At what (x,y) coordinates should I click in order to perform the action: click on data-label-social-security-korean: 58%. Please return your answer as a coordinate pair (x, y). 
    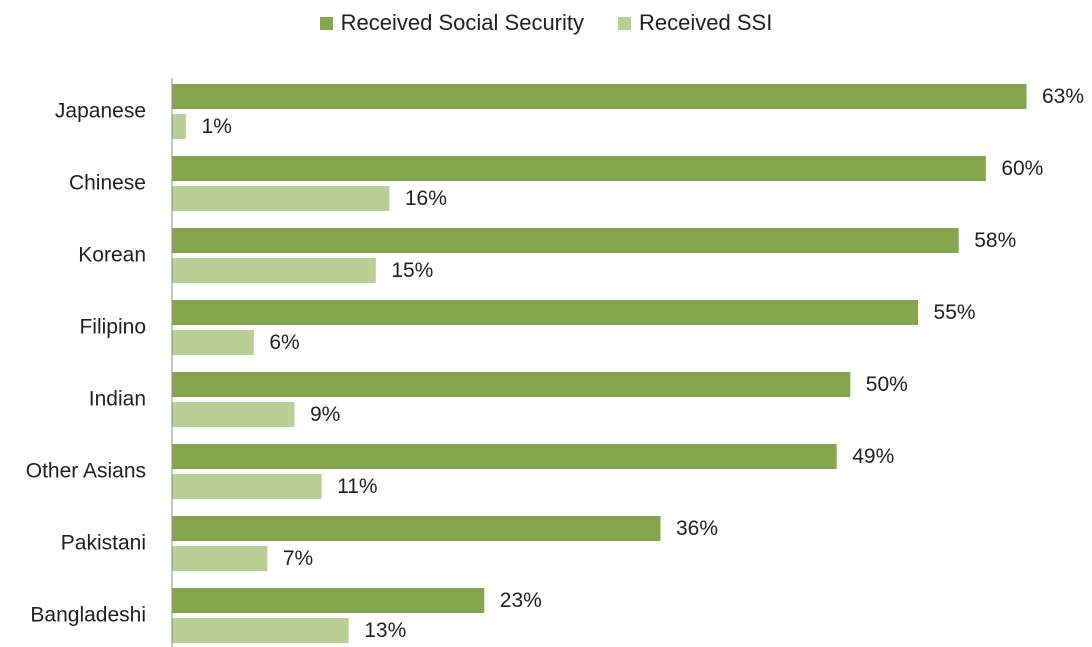
    Looking at the image, I should click on (995, 240).